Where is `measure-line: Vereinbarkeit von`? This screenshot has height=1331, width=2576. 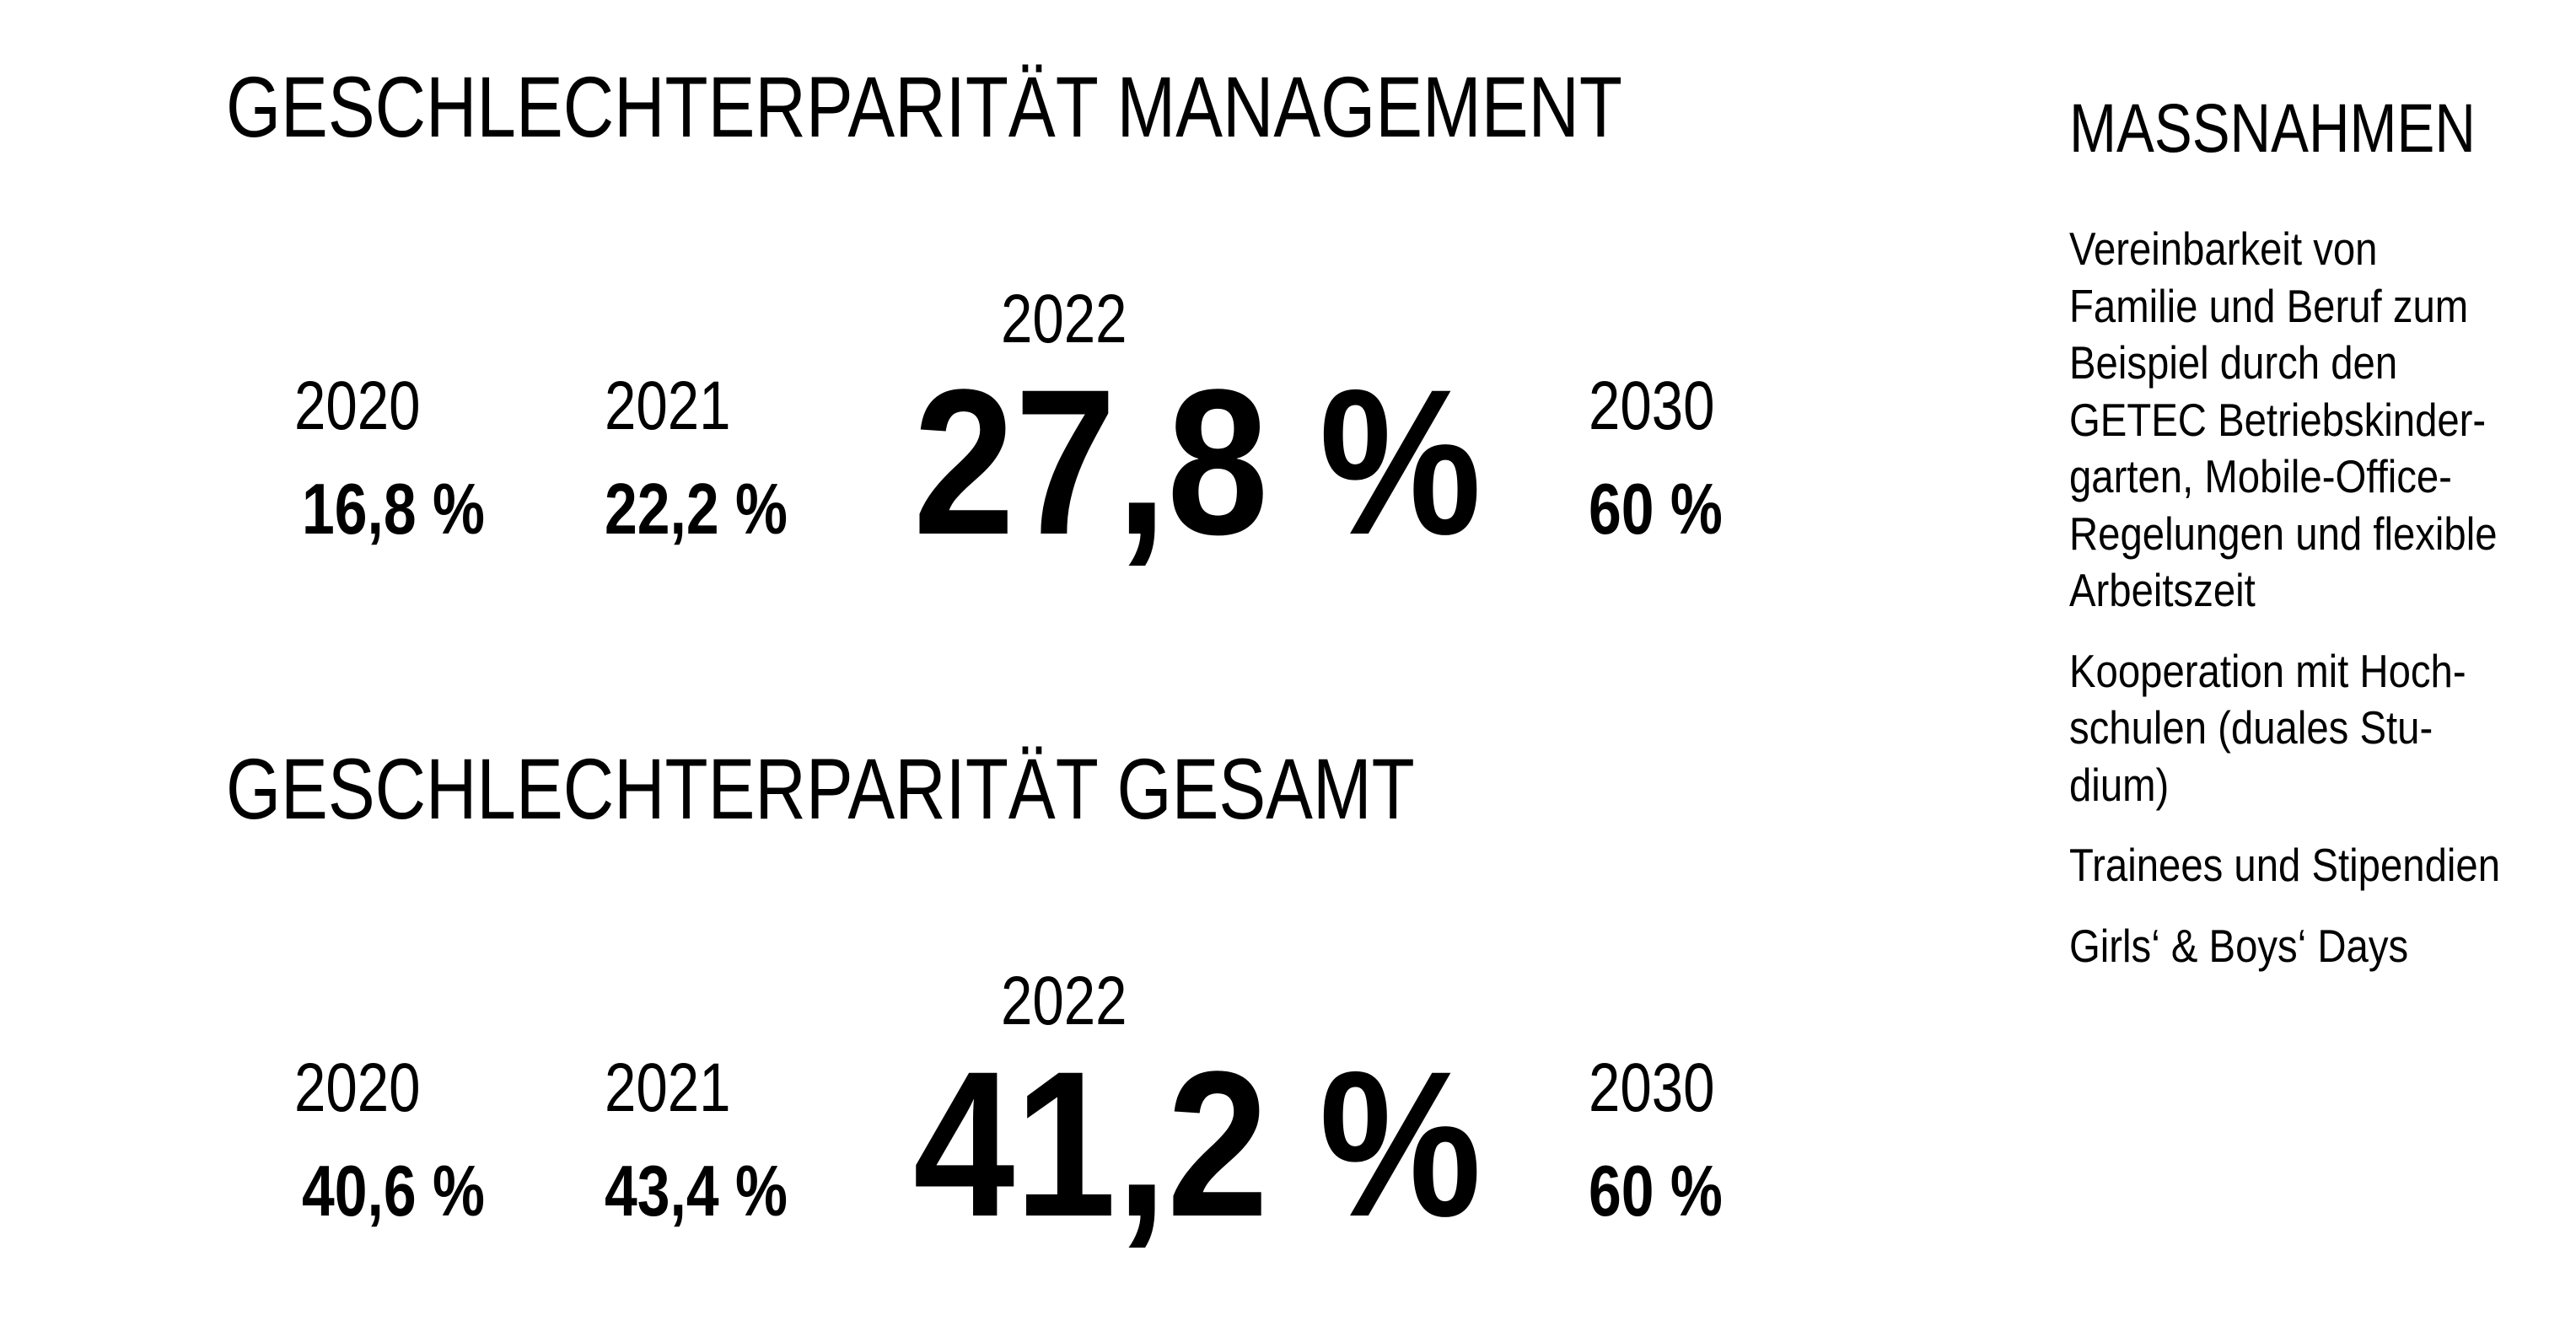
measure-line: Vereinbarkeit von is located at coordinates (2223, 249).